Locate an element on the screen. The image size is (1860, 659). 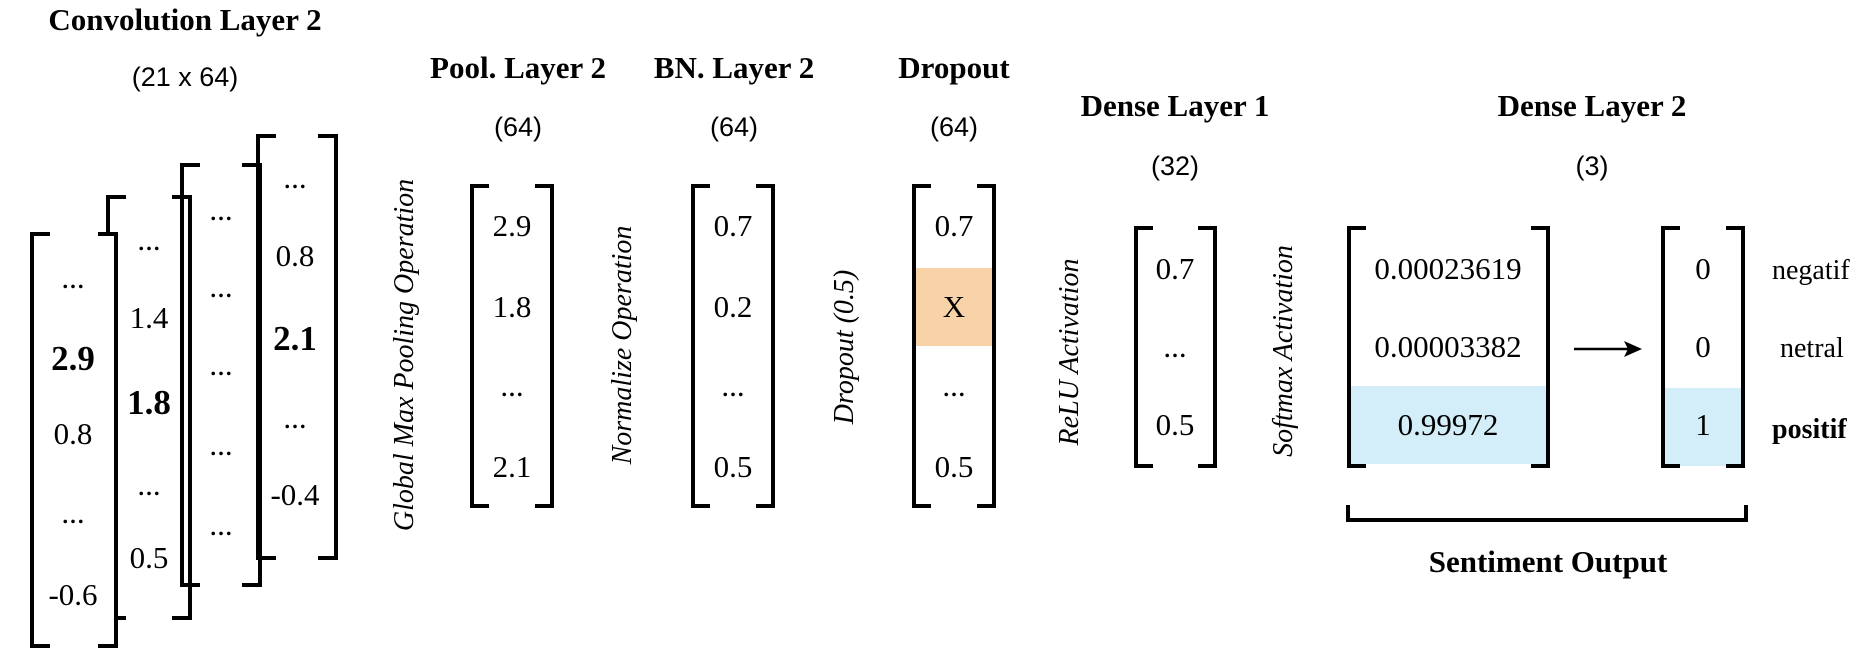
conv-matrix-1: ... 2.9 0.8 ... -0.6 is located at coordinates (74, 440).